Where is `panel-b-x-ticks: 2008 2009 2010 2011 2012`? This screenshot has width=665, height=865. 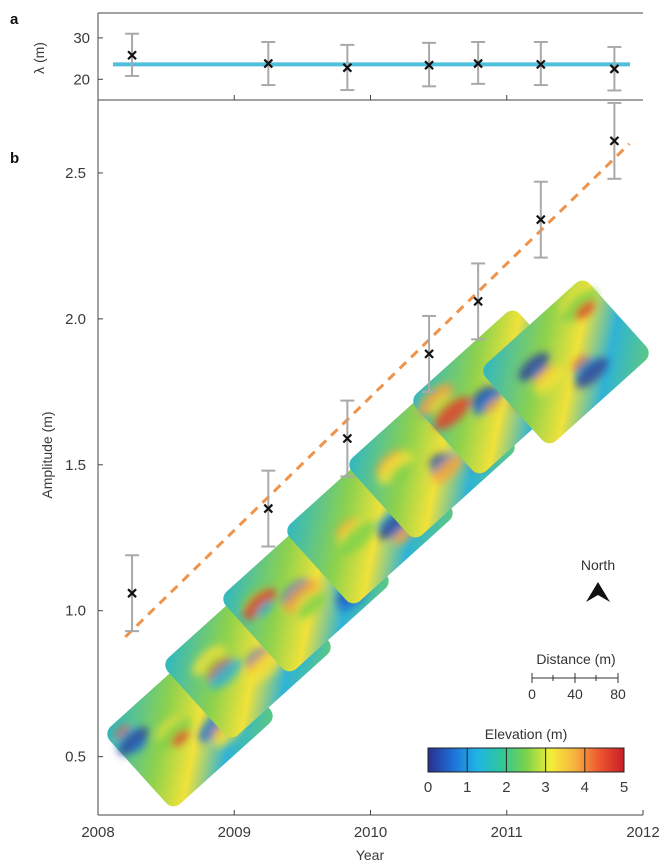 panel-b-x-ticks: 2008 2009 2010 2011 2012 is located at coordinates (370, 825).